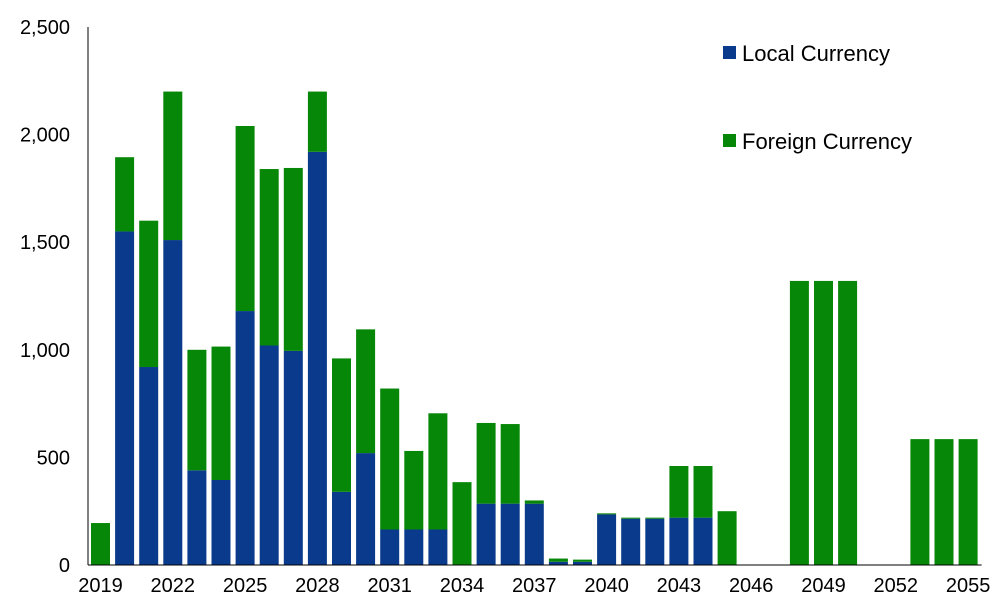  What do you see at coordinates (45, 243) in the screenshot?
I see `y-tick-label: 1,500` at bounding box center [45, 243].